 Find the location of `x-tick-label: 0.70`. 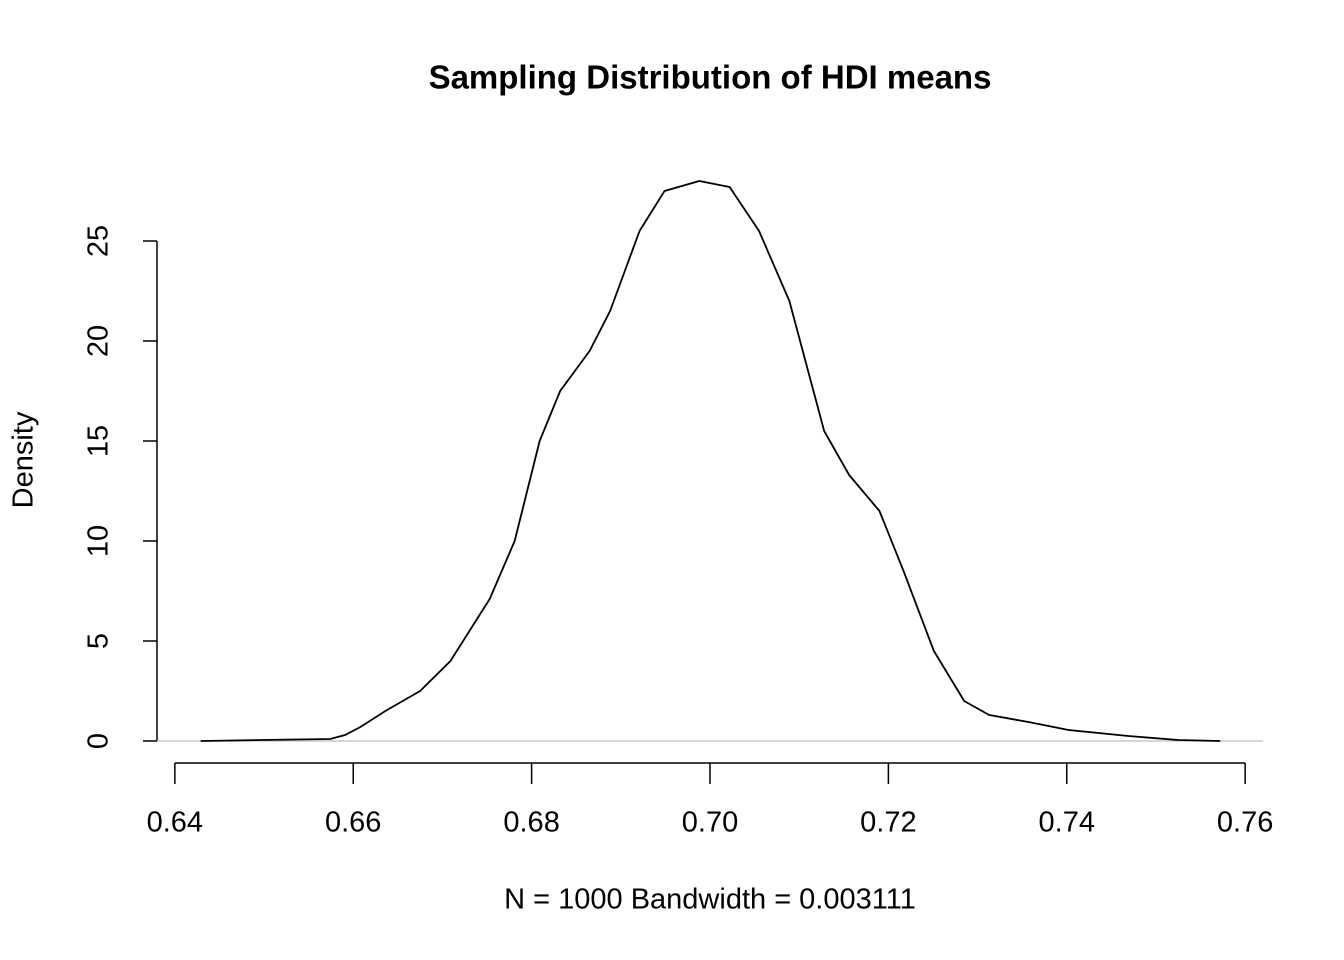

x-tick-label: 0.70 is located at coordinates (710, 823).